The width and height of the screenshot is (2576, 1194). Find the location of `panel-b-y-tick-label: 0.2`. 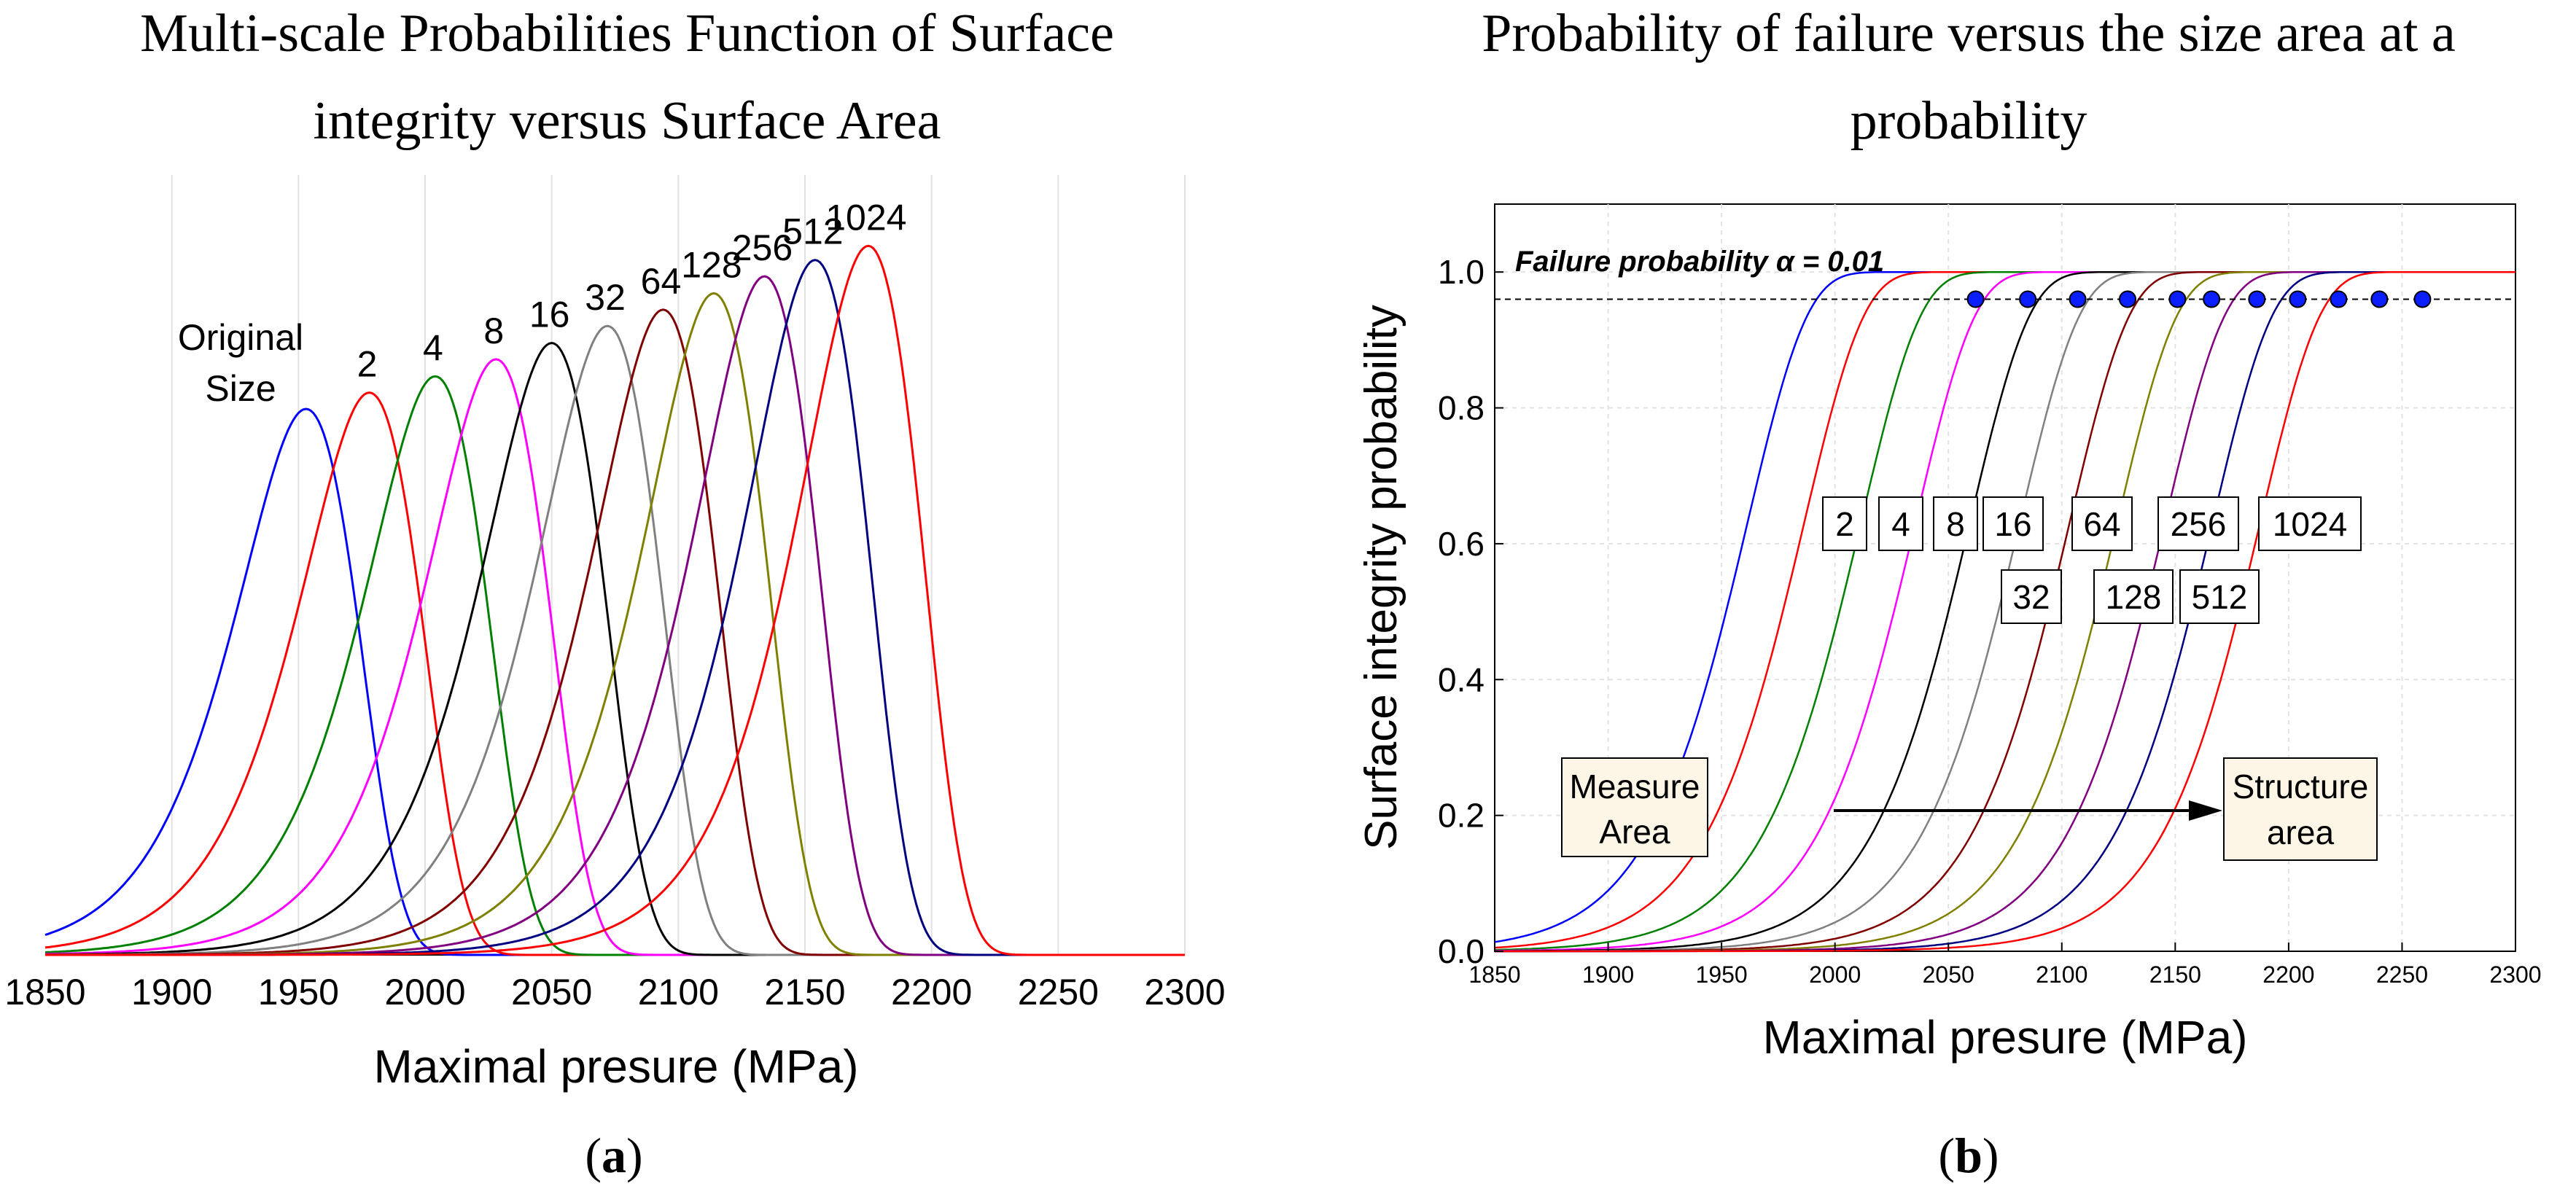

panel-b-y-tick-label: 0.2 is located at coordinates (1461, 816).